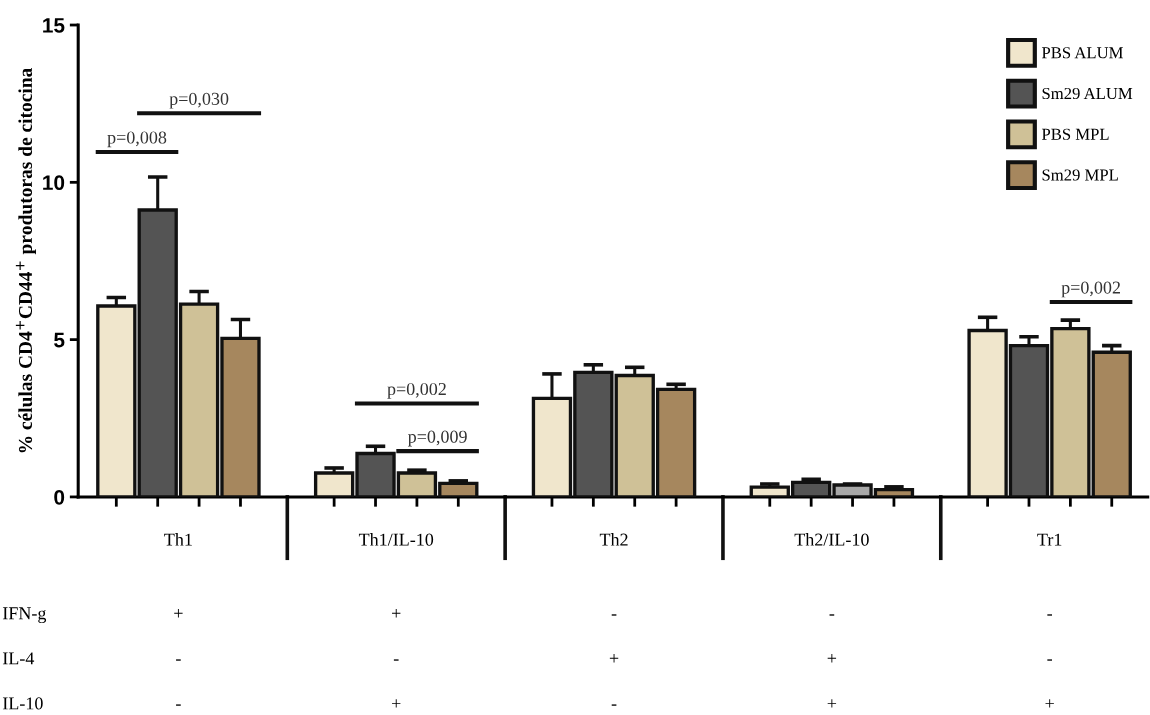 Image resolution: width=1150 pixels, height=715 pixels. What do you see at coordinates (831, 539) in the screenshot?
I see `x-tick-label: Th2/IL-10` at bounding box center [831, 539].